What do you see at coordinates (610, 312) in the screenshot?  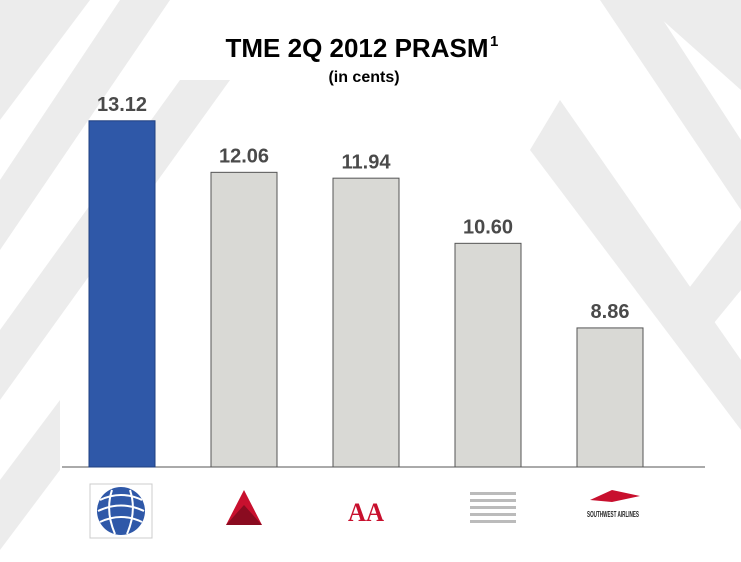 I see `value-label: 8.86` at bounding box center [610, 312].